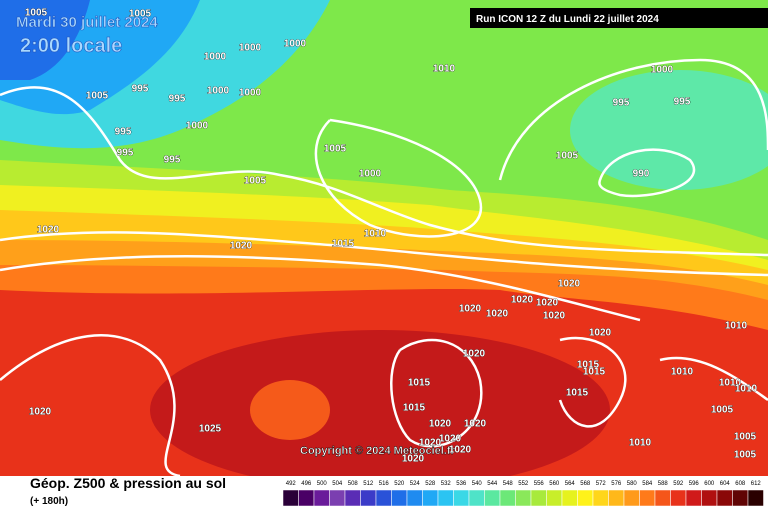  I want to click on footer-title: Géop. Z500 & pression au sol, so click(128, 483).